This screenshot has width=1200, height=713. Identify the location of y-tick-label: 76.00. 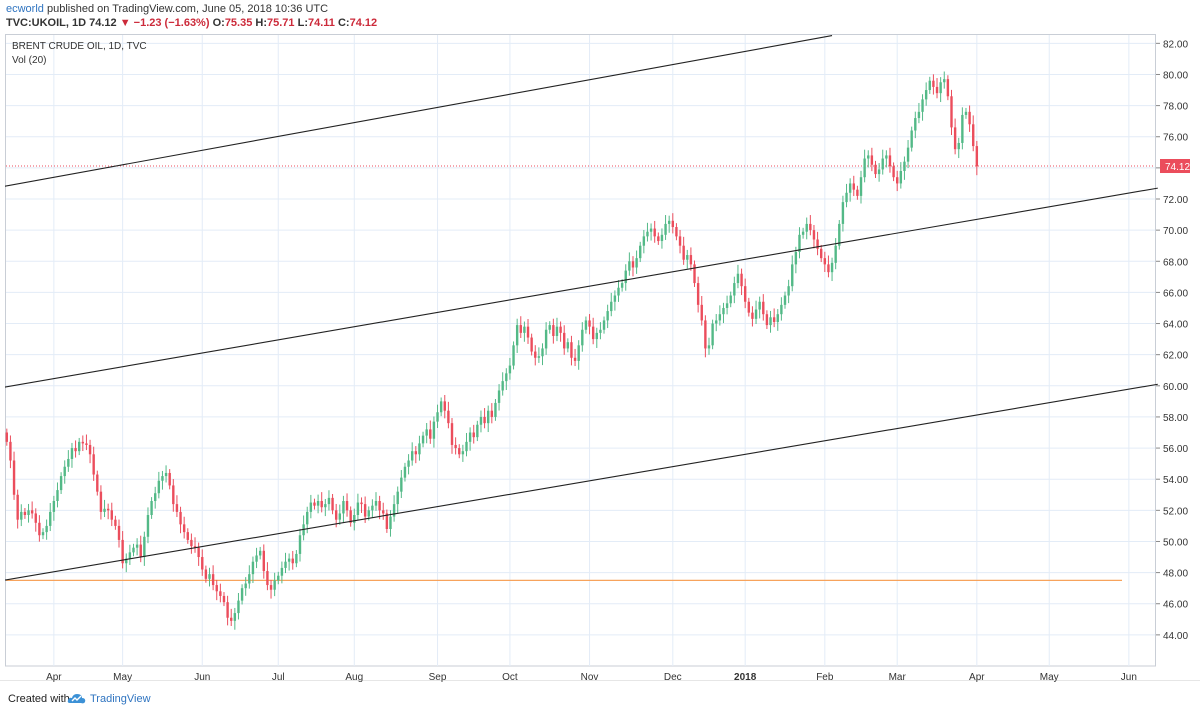
(1175, 138).